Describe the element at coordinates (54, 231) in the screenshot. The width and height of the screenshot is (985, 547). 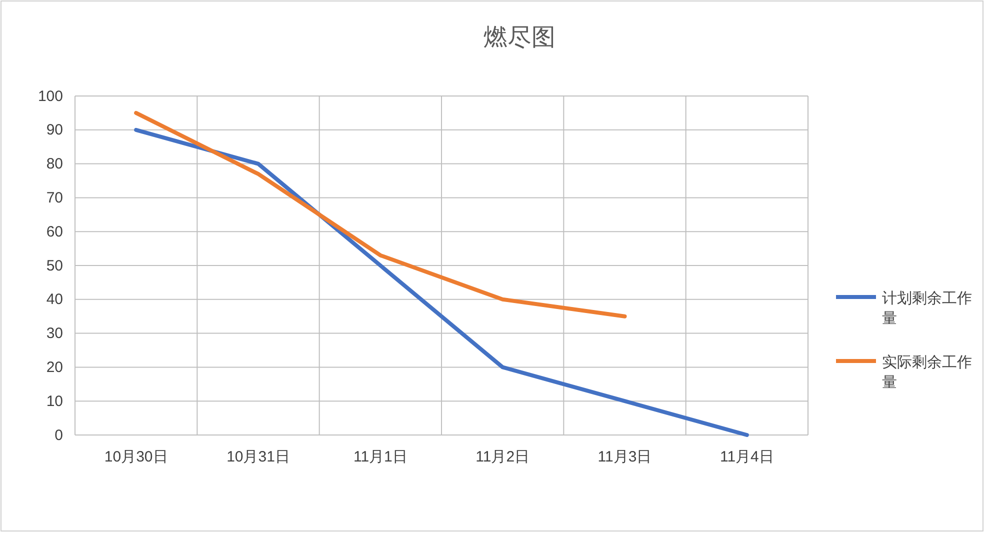
I see `y-tick-label: 60` at that location.